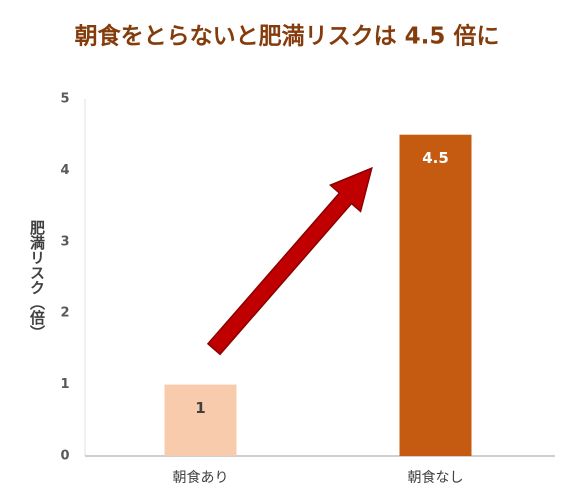 The image size is (574, 501). Describe the element at coordinates (200, 408) in the screenshot. I see `data-label: 1` at that location.